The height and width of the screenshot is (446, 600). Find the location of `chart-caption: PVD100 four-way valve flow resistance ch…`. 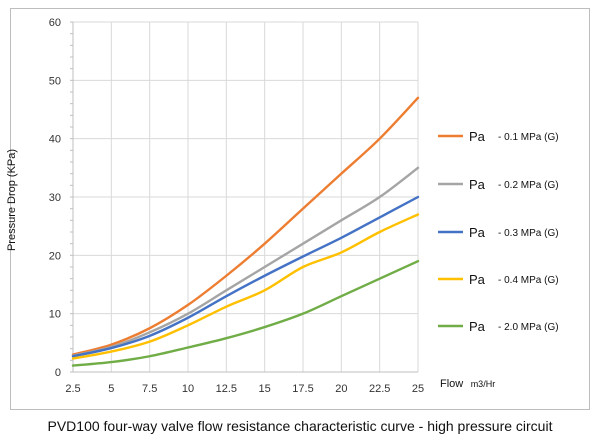

chart-caption: PVD100 four-way valve flow resistance ch… is located at coordinates (300, 426).